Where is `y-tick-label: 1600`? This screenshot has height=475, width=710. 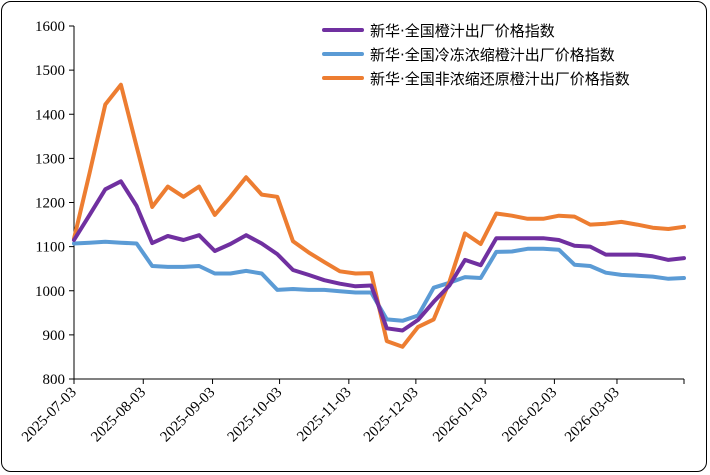 y-tick-label: 1600 is located at coordinates (50, 27).